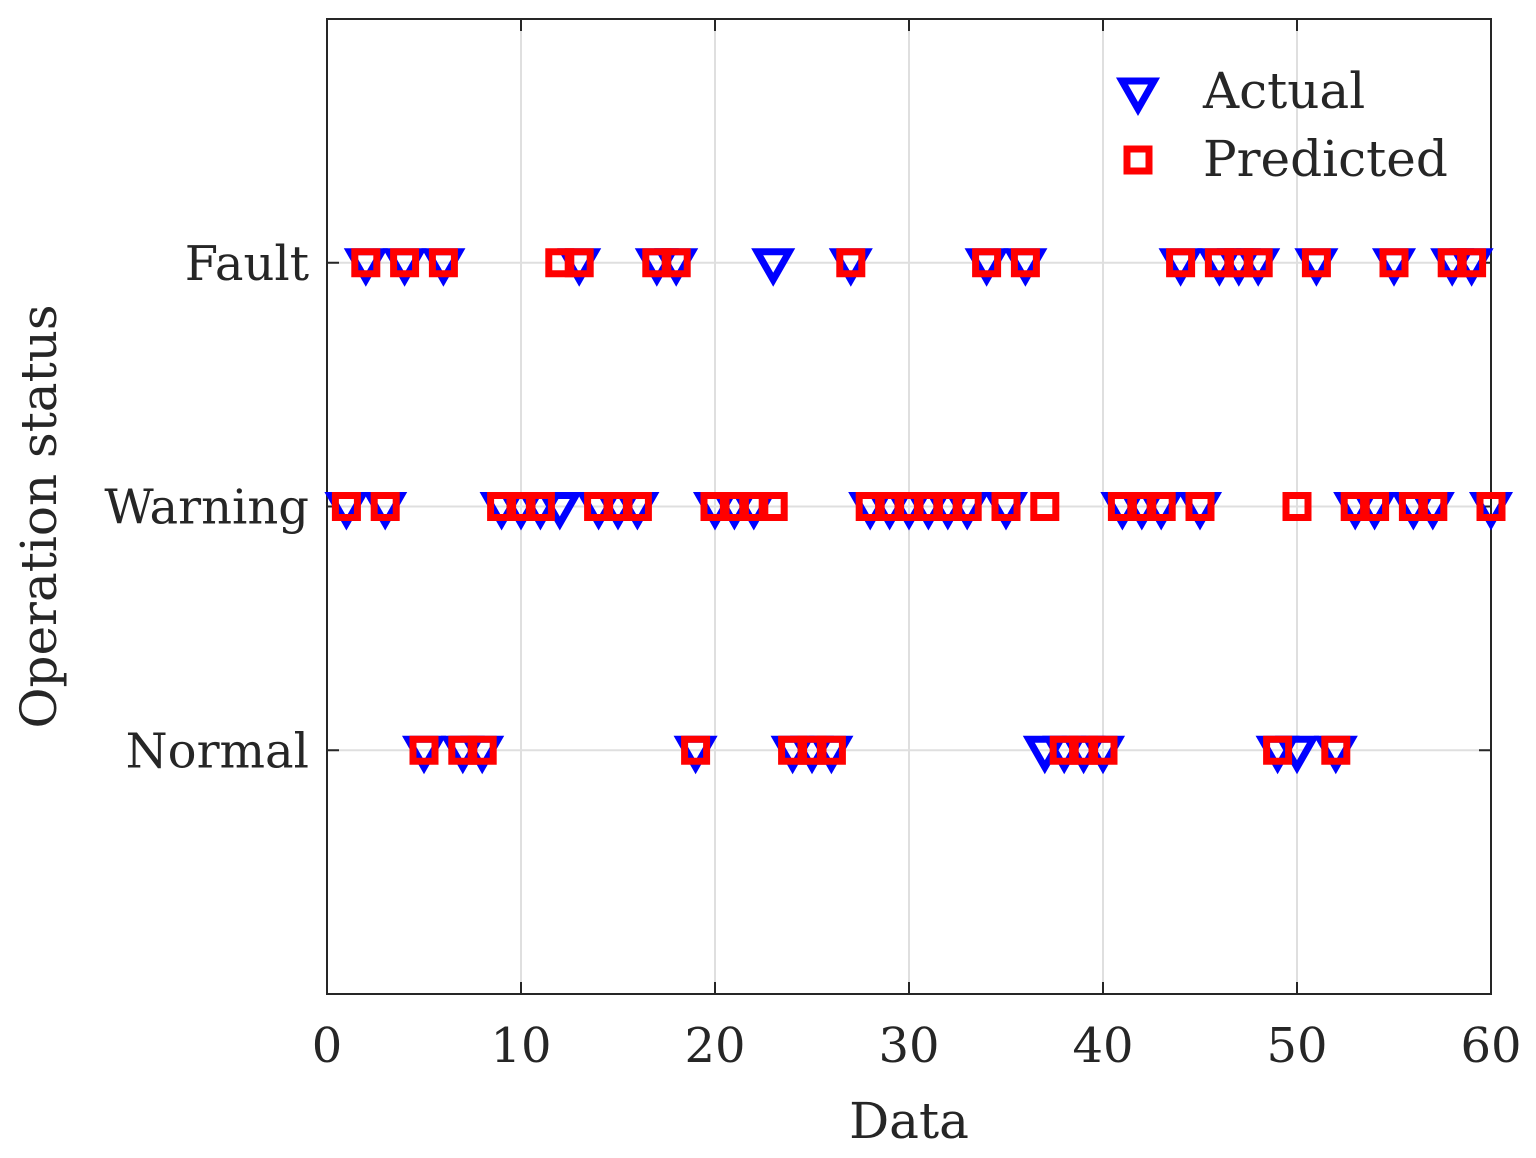  I want to click on legend: Actual Predicted, so click(1281, 125).